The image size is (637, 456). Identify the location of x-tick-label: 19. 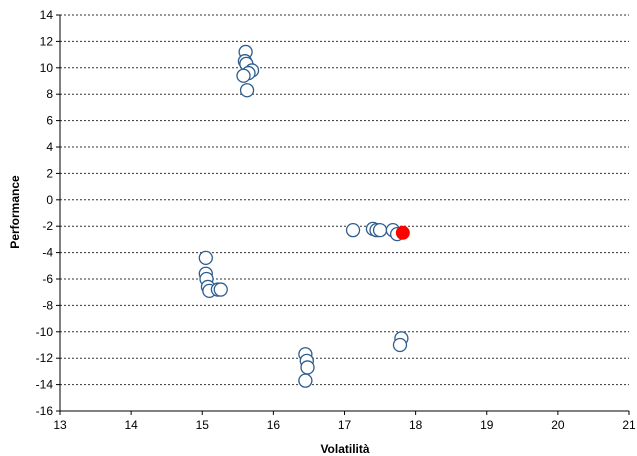
(487, 425).